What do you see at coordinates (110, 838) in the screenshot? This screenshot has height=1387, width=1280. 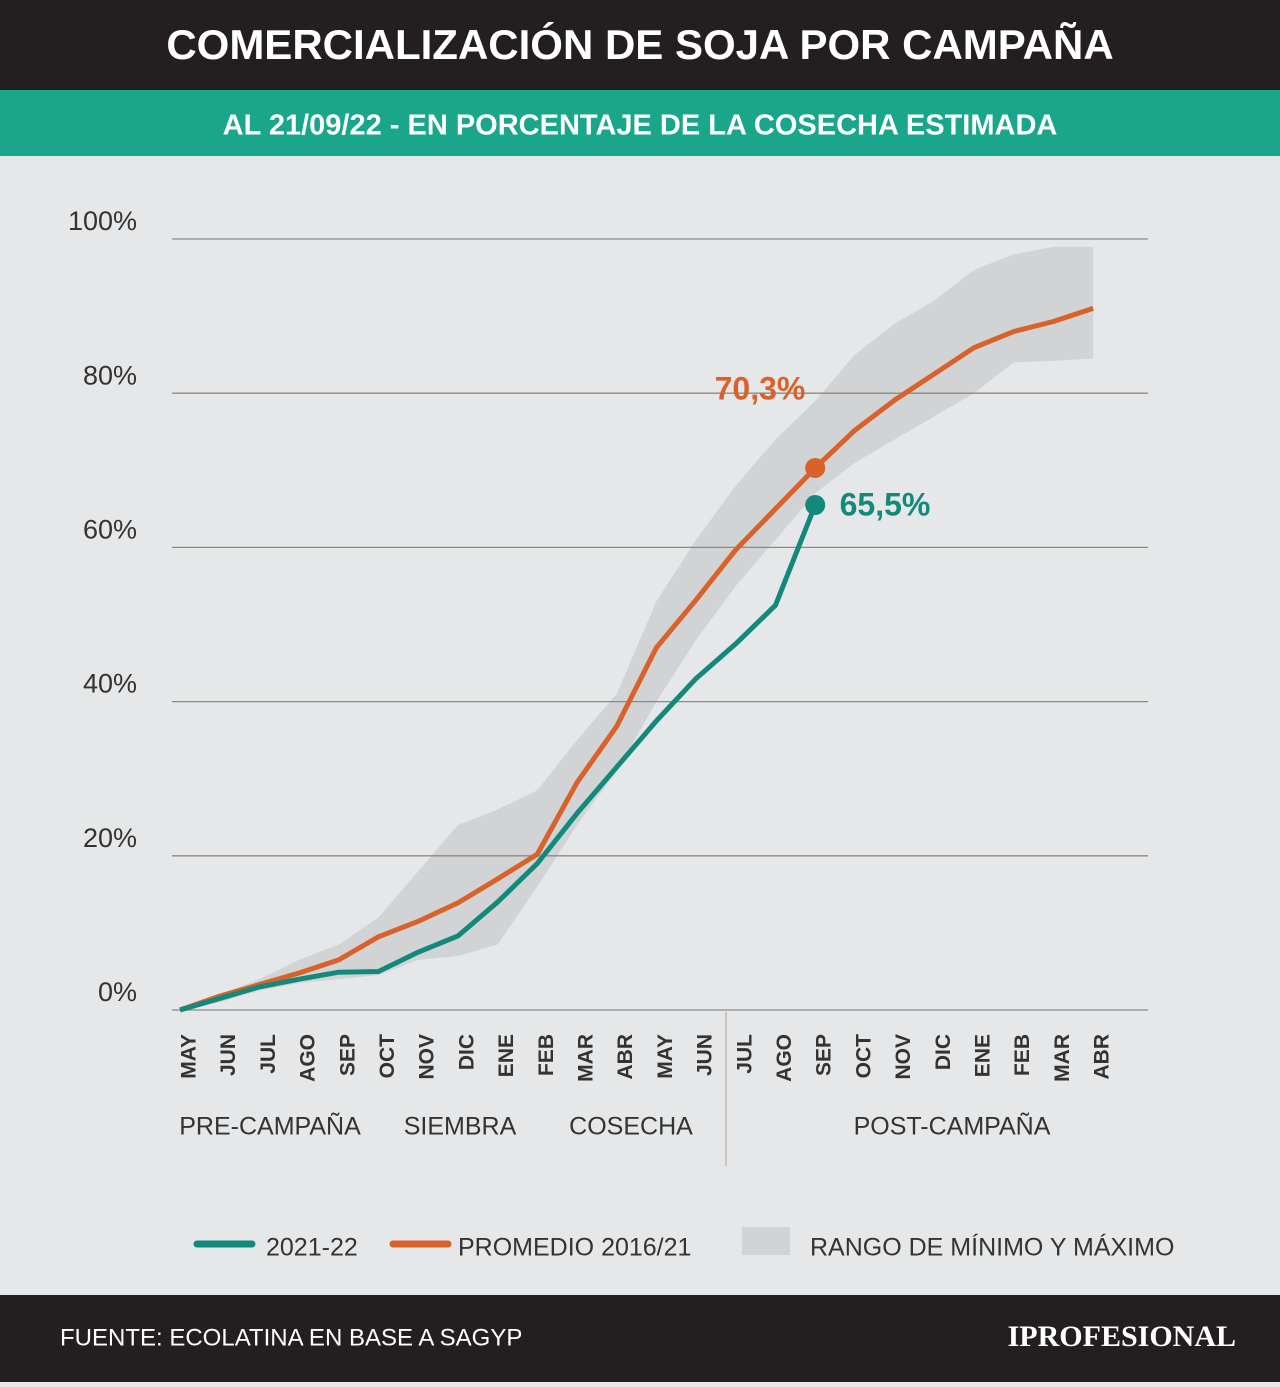 I see `y-tick-label: 20%` at bounding box center [110, 838].